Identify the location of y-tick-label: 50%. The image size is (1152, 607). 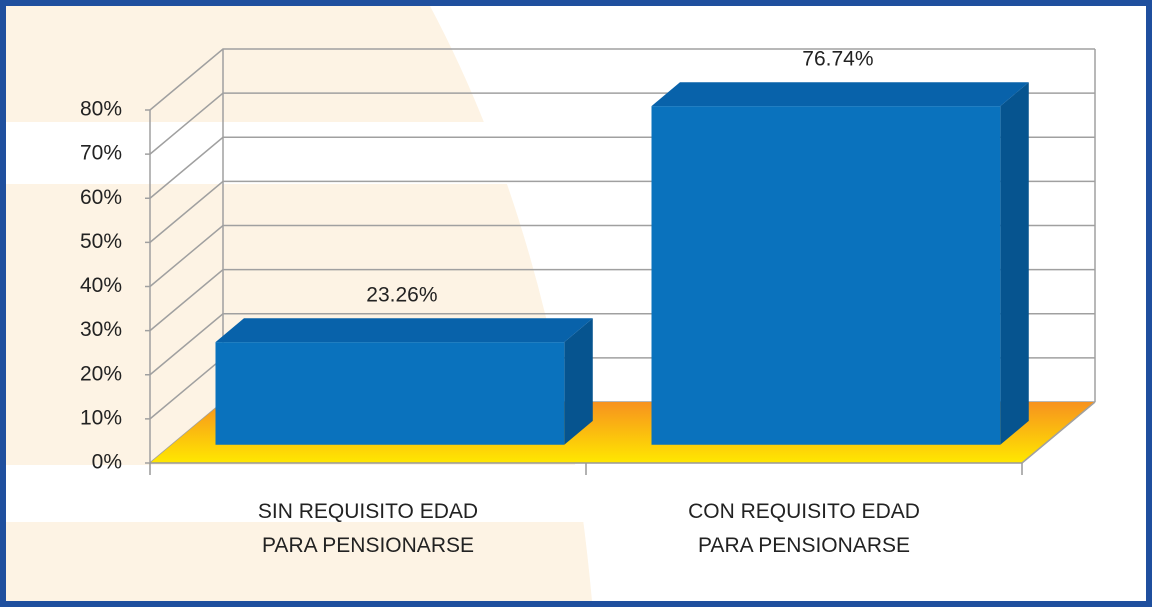
(101, 241).